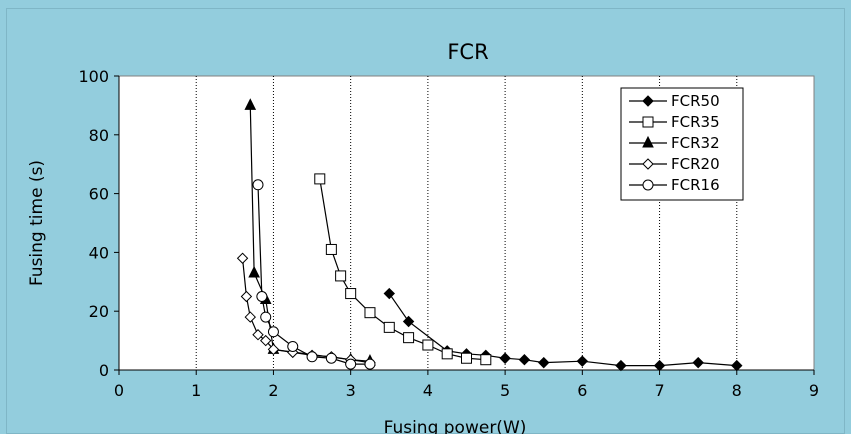 This screenshot has width=851, height=434. What do you see at coordinates (737, 390) in the screenshot?
I see `x-tick-label: 8` at bounding box center [737, 390].